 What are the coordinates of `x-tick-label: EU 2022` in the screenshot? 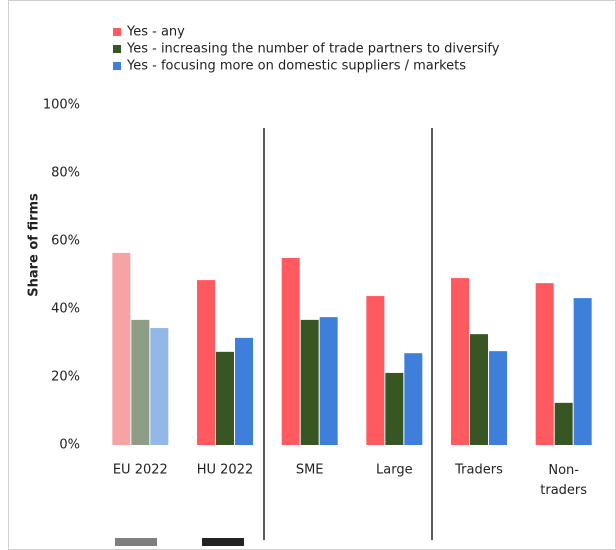 It's located at (140, 470).